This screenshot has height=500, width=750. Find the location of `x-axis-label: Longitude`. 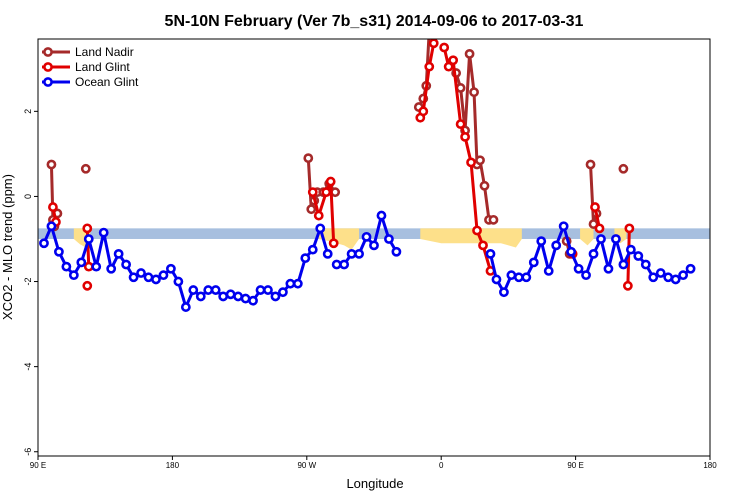

x-axis-label: Longitude is located at coordinates (374, 483).